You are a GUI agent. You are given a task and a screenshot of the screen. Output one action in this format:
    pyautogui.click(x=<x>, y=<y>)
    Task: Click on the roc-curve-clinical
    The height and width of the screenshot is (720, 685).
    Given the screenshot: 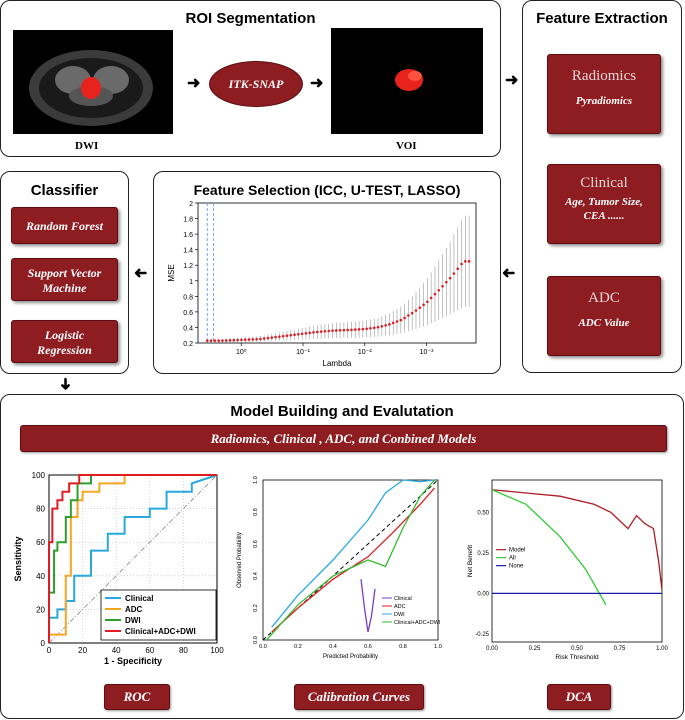 What is the action you would take?
    pyautogui.click(x=133, y=558)
    